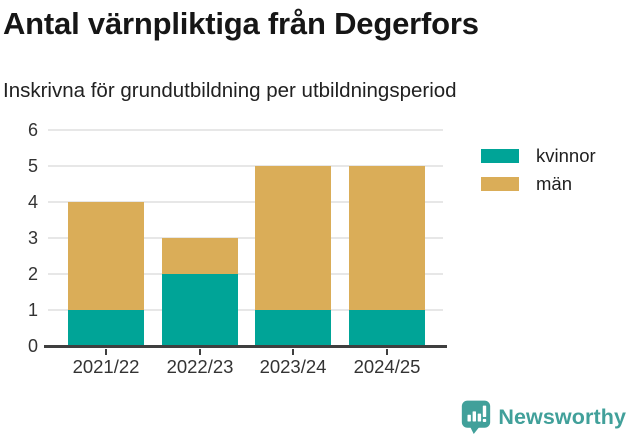 Image resolution: width=631 pixels, height=439 pixels. I want to click on chart-title: Antal värnpliktiga från Degerfors, so click(241, 23).